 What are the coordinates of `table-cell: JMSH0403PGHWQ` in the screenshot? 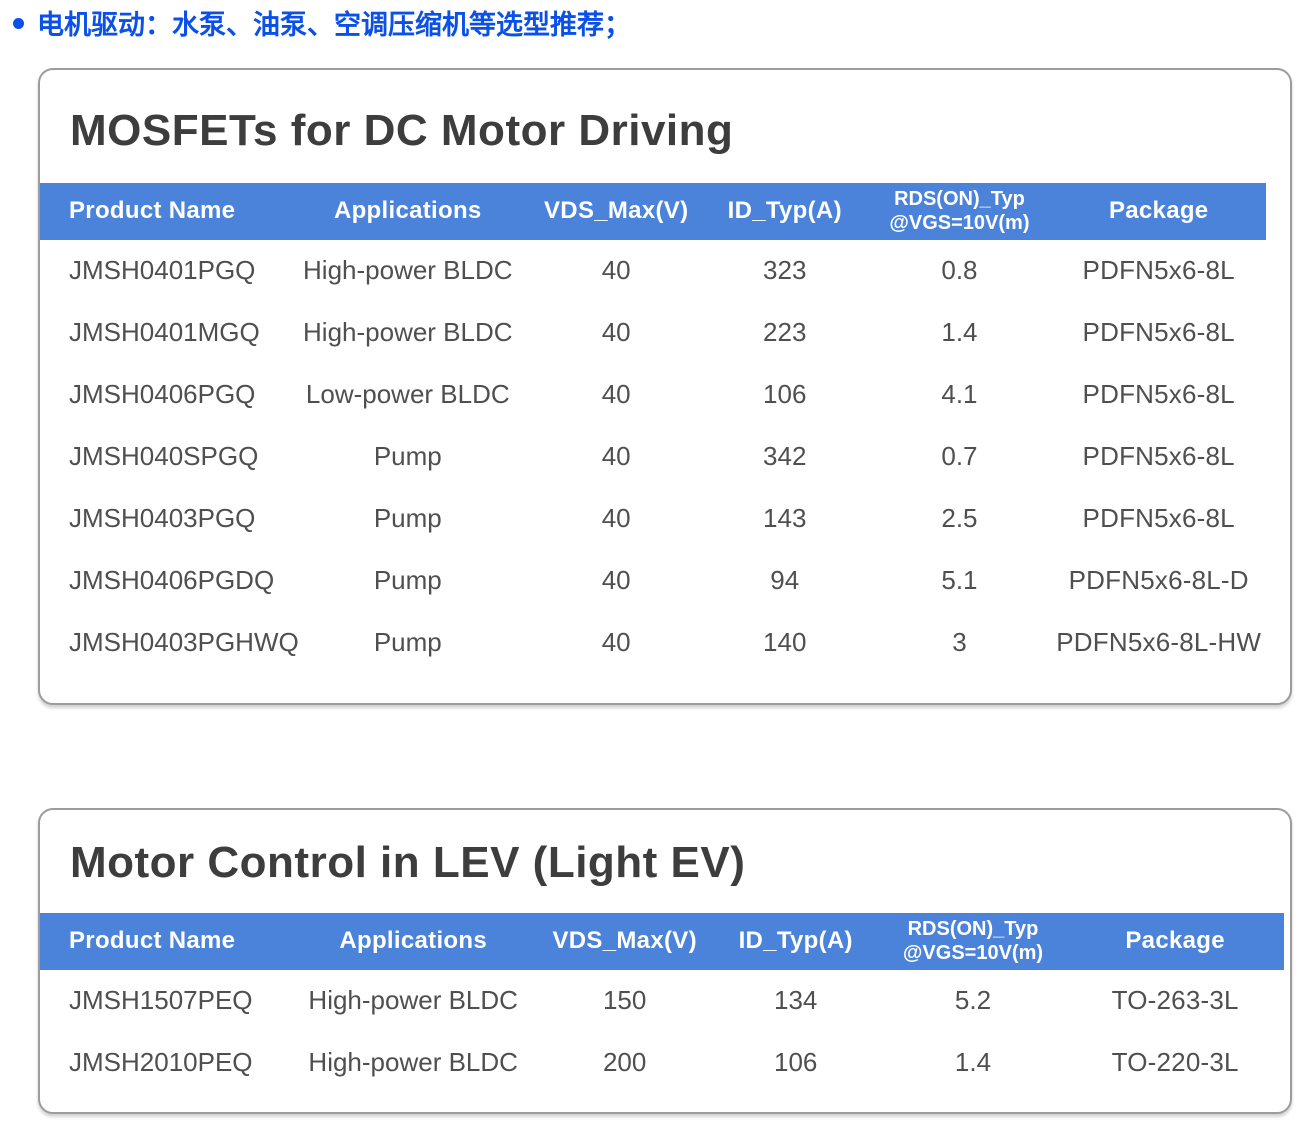 It's located at (184, 642).